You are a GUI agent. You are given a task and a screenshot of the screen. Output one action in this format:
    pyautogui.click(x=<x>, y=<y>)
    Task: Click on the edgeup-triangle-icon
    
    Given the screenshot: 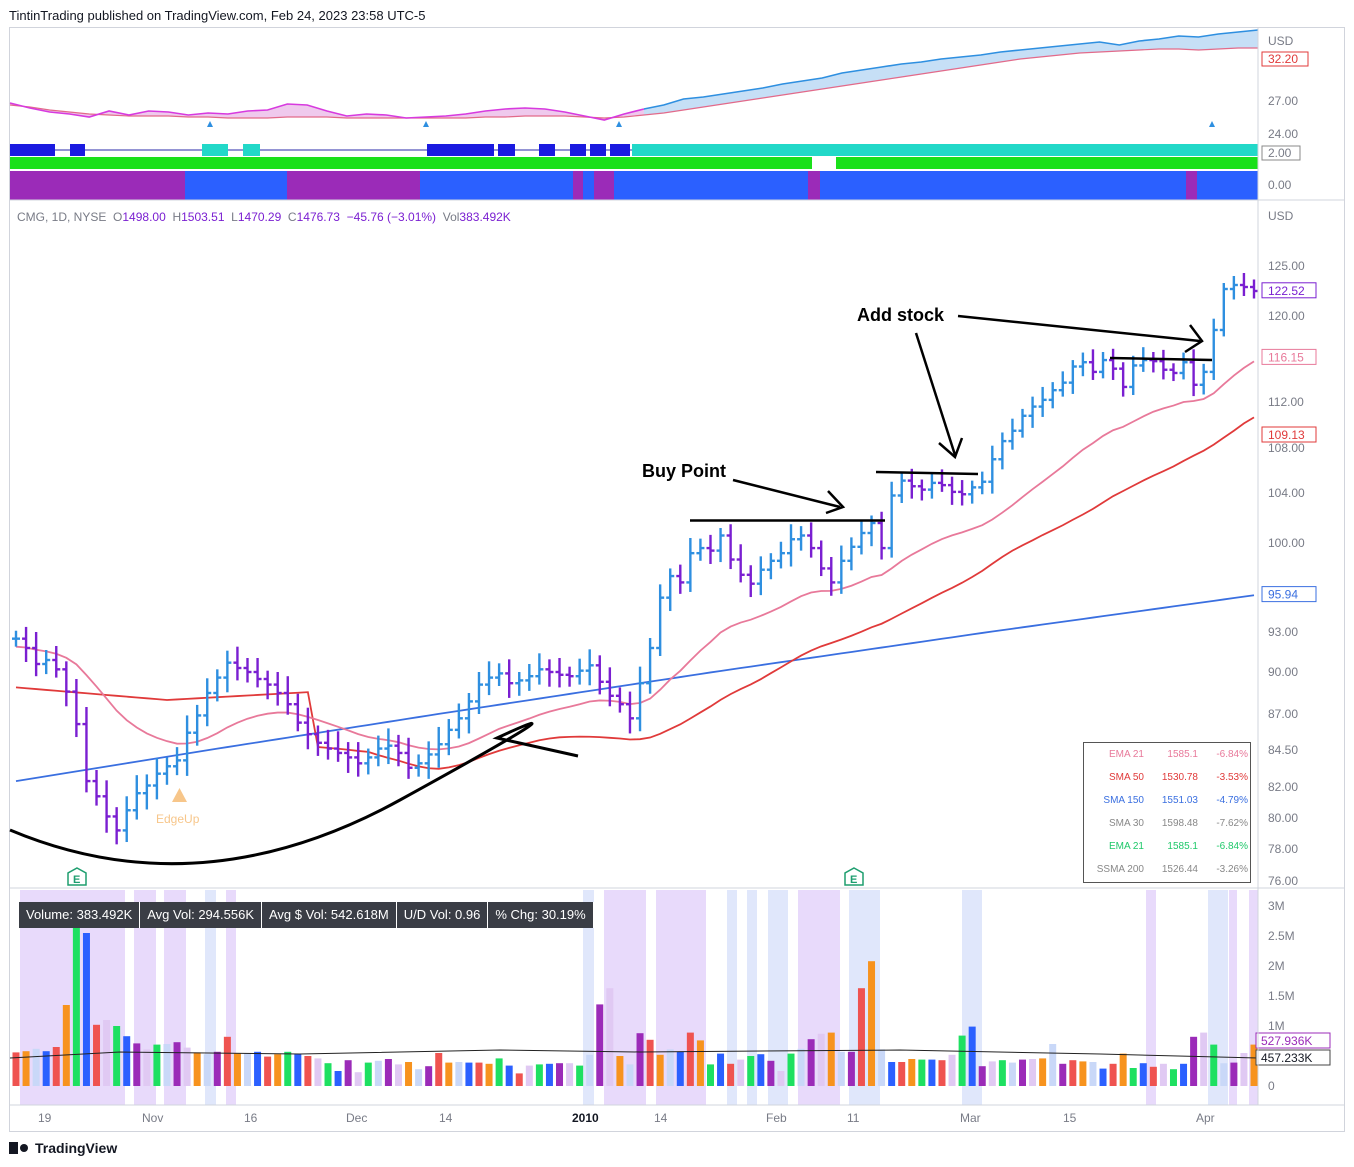 What is the action you would take?
    pyautogui.click(x=179, y=795)
    